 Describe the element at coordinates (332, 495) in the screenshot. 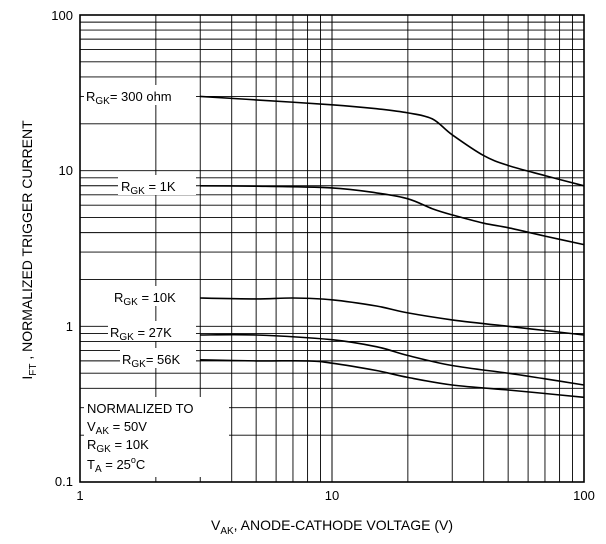

I see `x-tick-10: 10` at that location.